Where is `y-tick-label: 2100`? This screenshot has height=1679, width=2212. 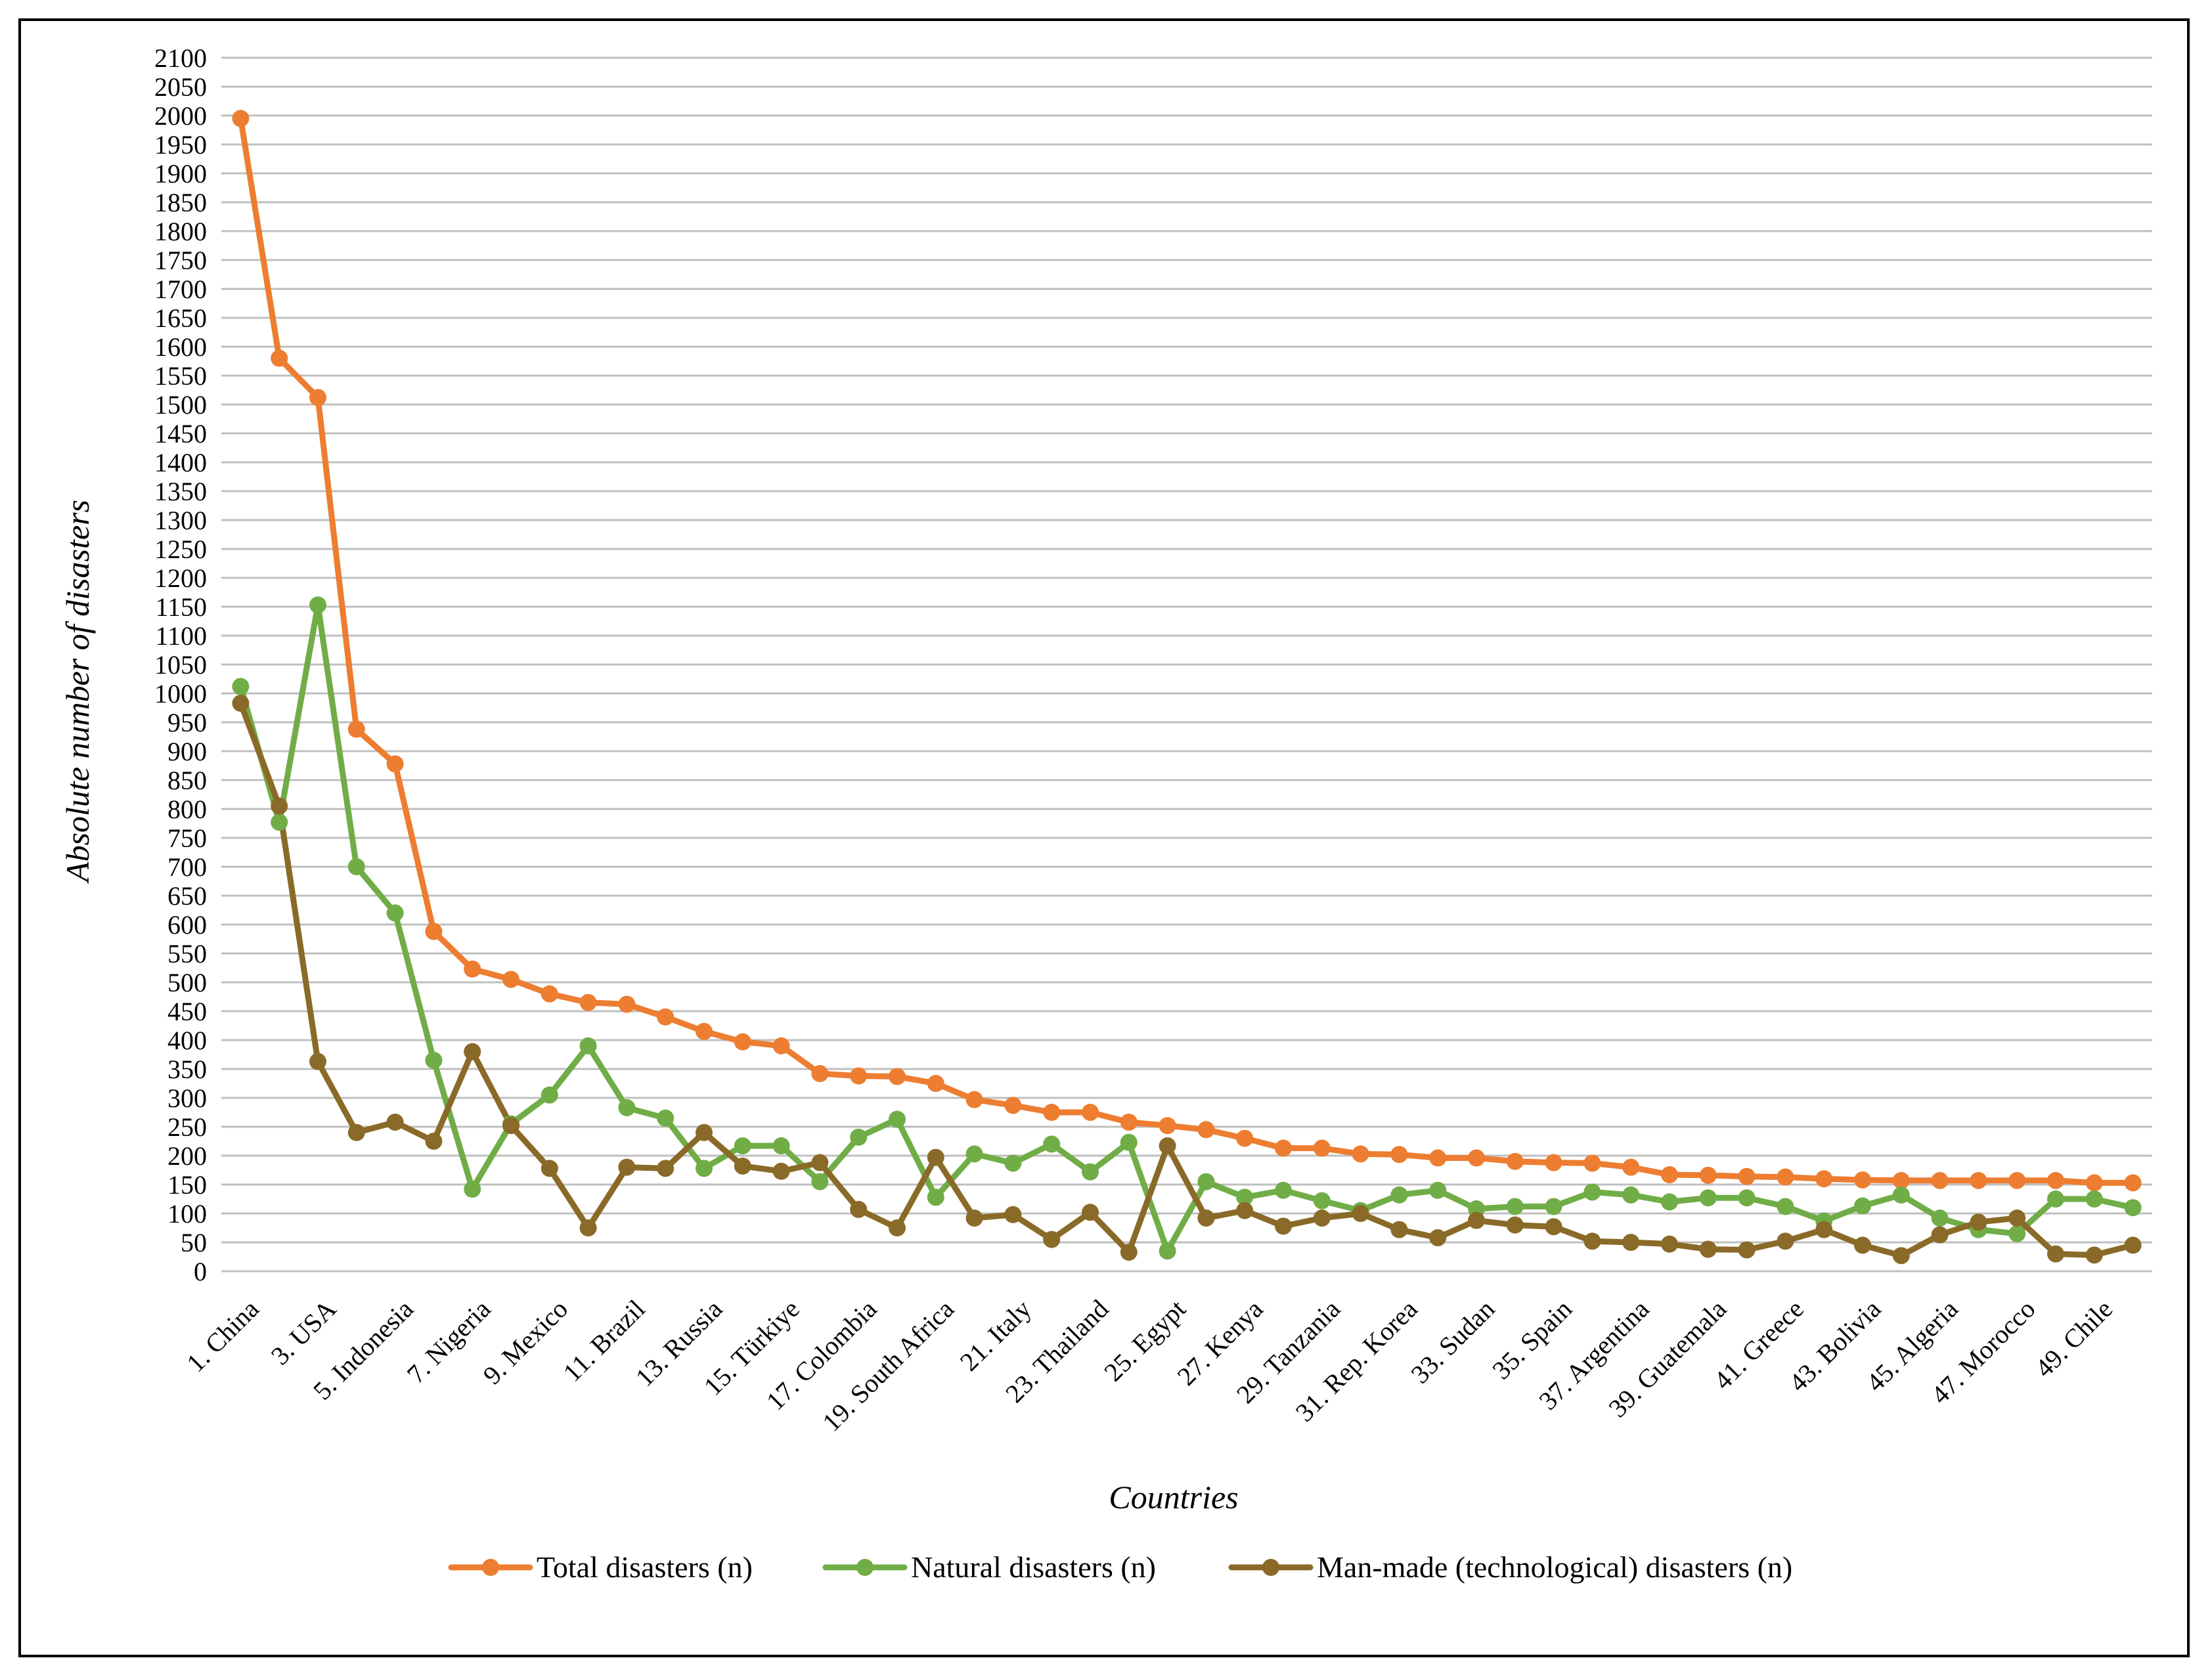
y-tick-label: 2100 is located at coordinates (180, 58).